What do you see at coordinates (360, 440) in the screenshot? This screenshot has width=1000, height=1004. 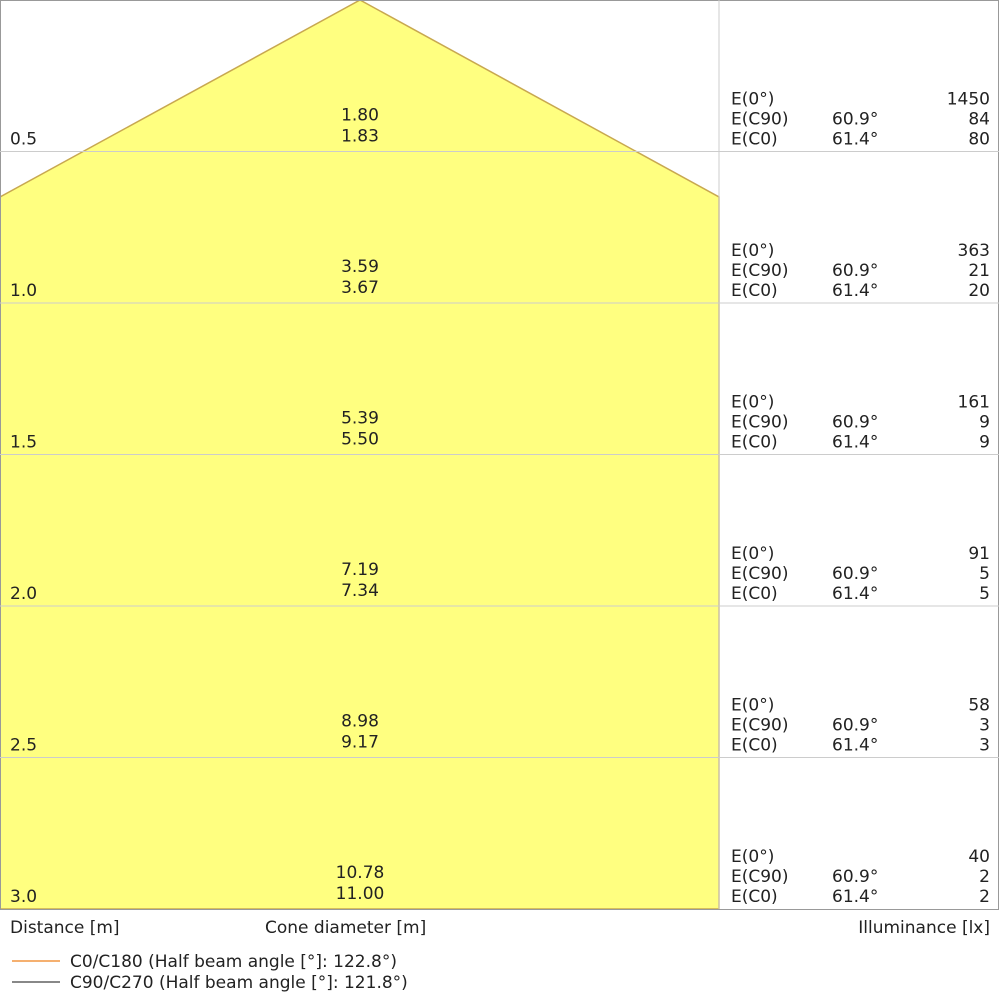 I see `cone-diameter-c0: 5.50` at bounding box center [360, 440].